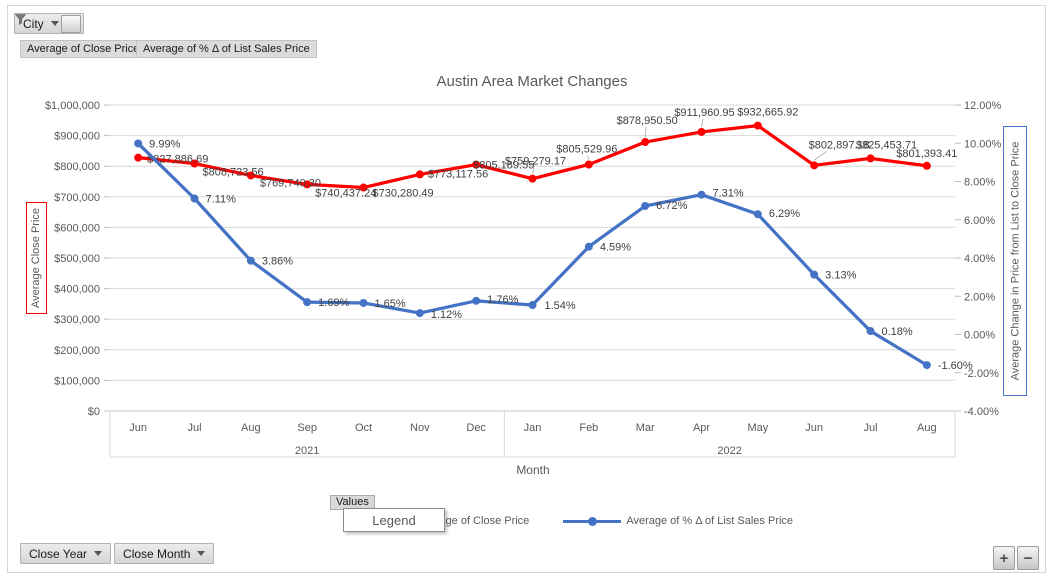  What do you see at coordinates (77, 137) in the screenshot?
I see `left-axis-tick-label: $900,000` at bounding box center [77, 137].